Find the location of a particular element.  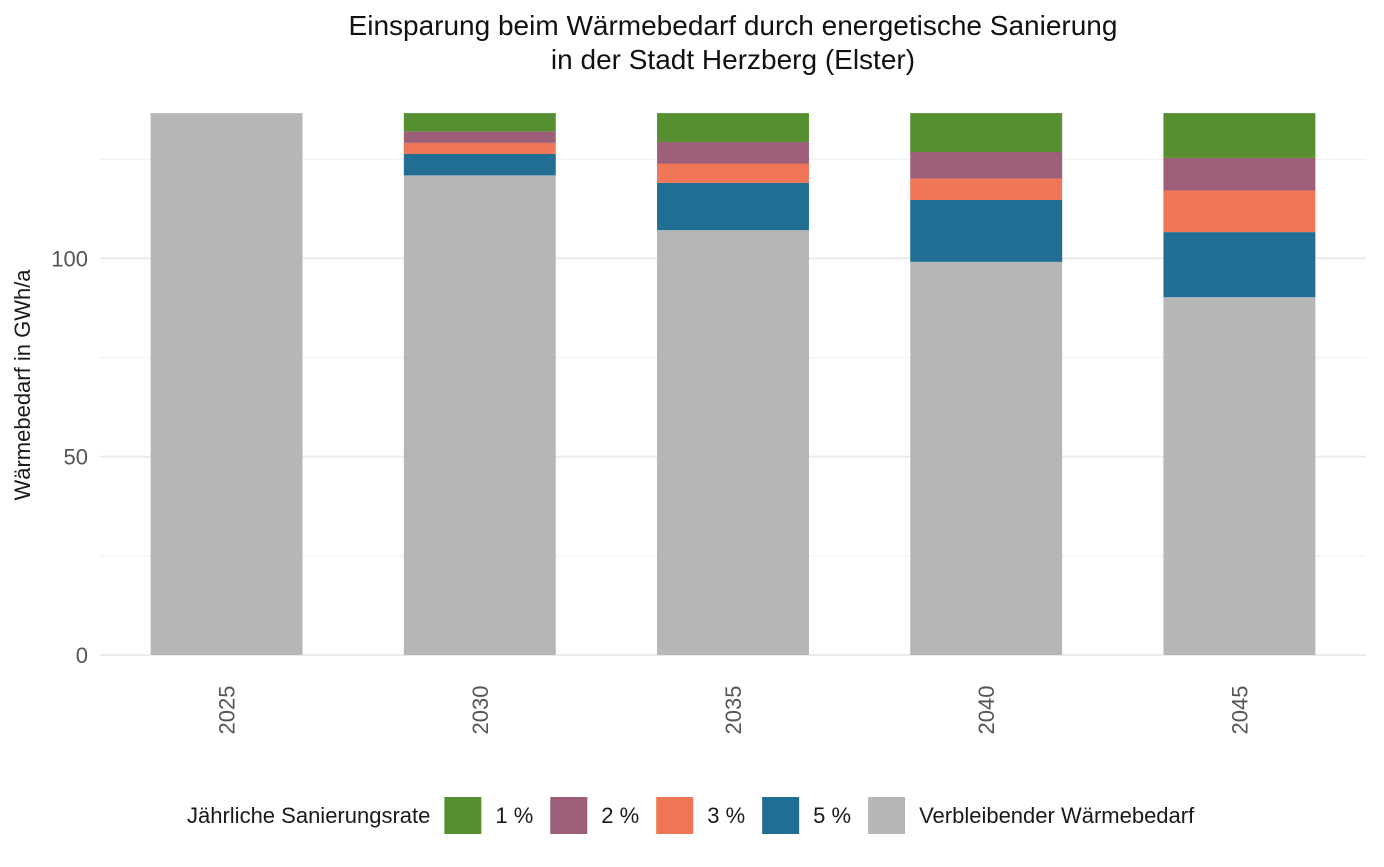

legend-label: 3 % is located at coordinates (726, 815).